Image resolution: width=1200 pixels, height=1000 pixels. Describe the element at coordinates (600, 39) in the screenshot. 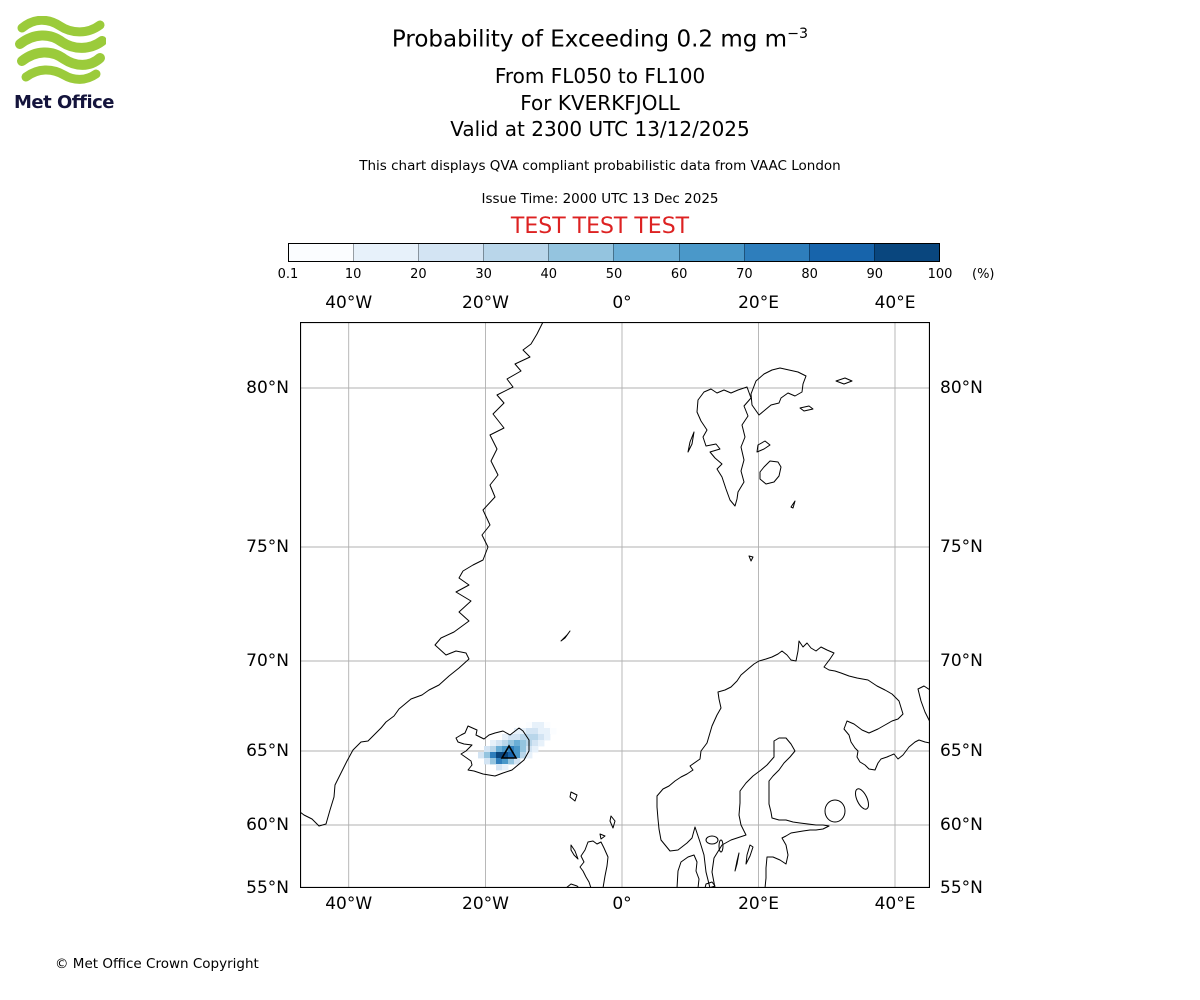

I see `page-title: Probability of Exceeding 0.2 mg m−3` at that location.